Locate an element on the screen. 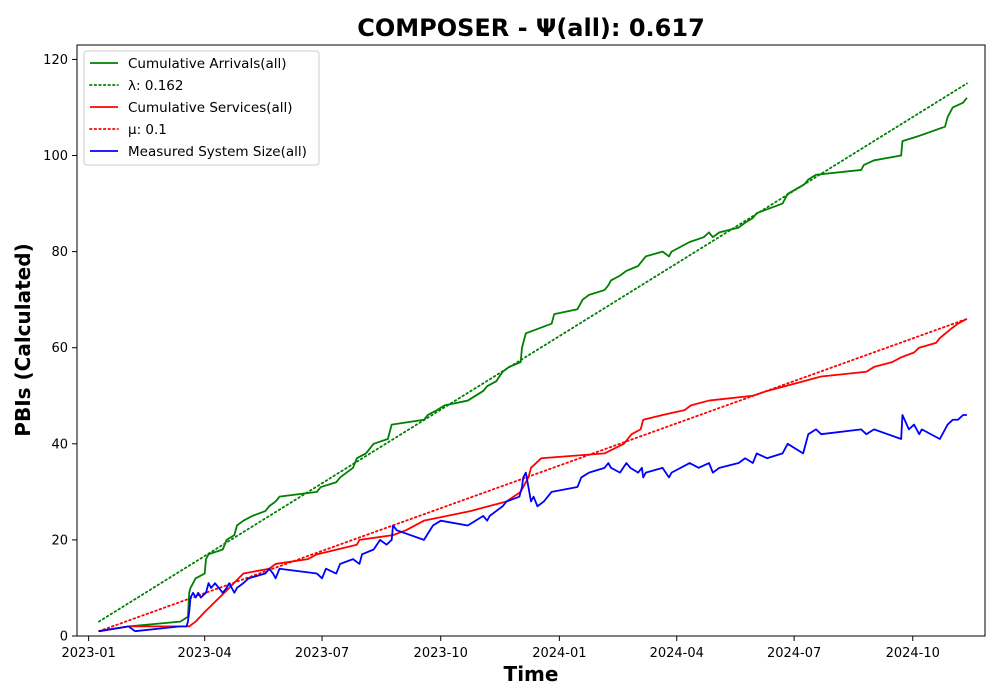  x-tick-label: 2023-07 is located at coordinates (322, 653).